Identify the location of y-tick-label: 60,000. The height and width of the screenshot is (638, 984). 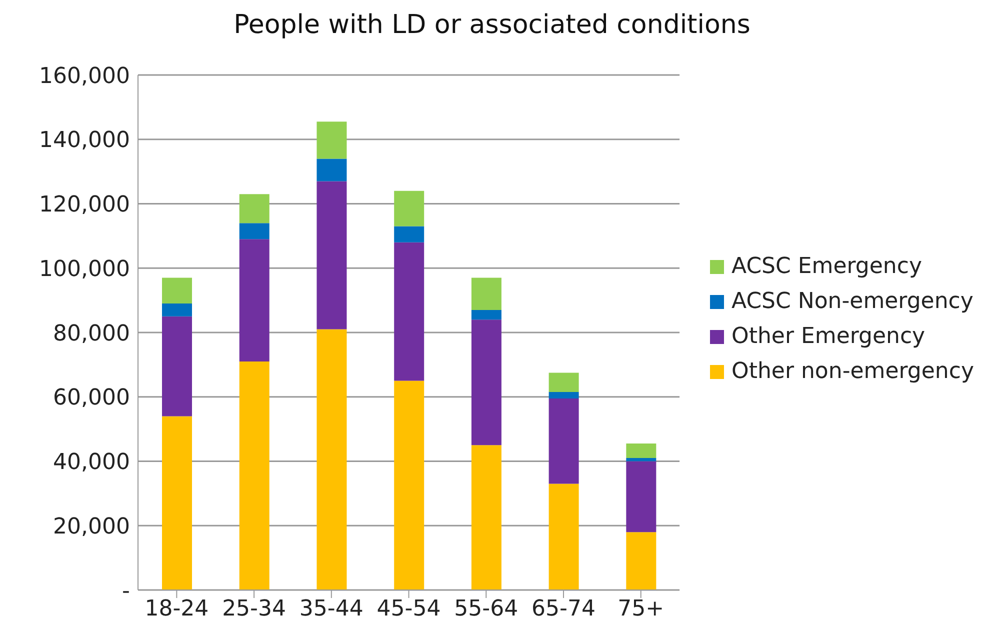
(91, 398).